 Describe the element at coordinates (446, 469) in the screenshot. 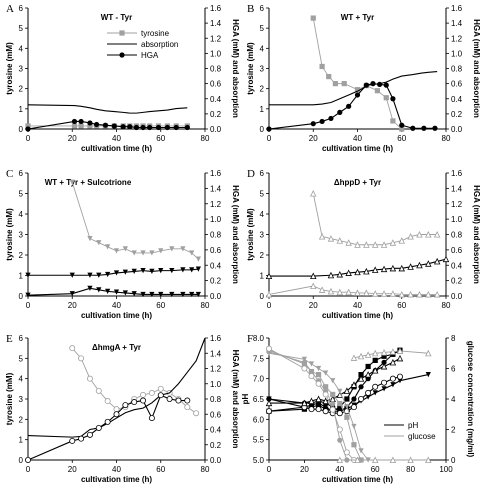

I see `x-tick-label: 100` at that location.